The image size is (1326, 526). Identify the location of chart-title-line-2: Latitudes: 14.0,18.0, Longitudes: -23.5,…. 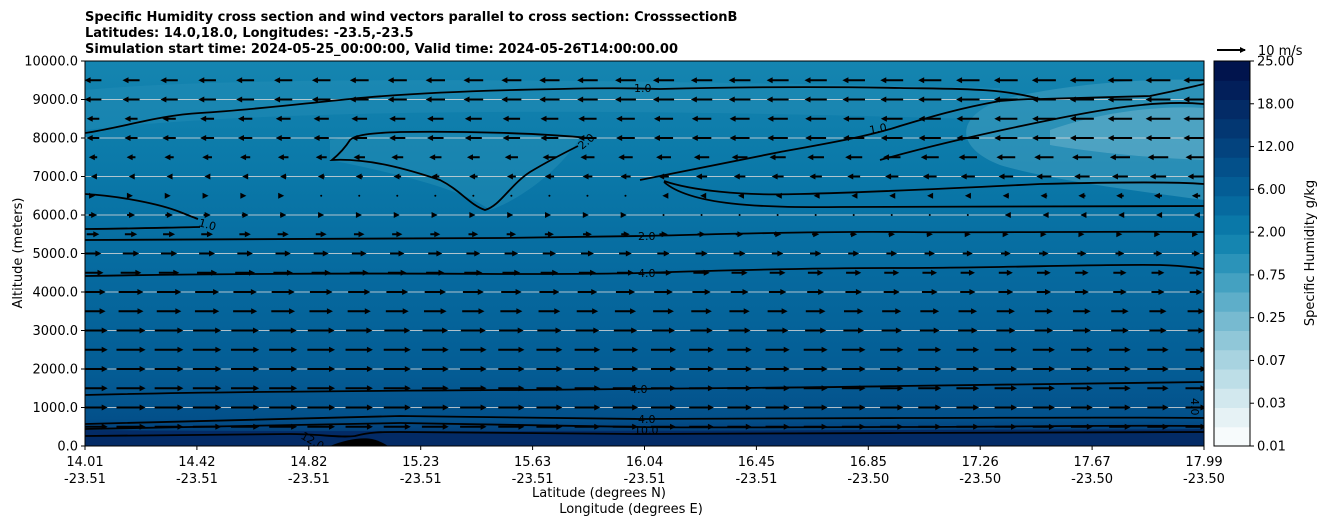
(249, 33).